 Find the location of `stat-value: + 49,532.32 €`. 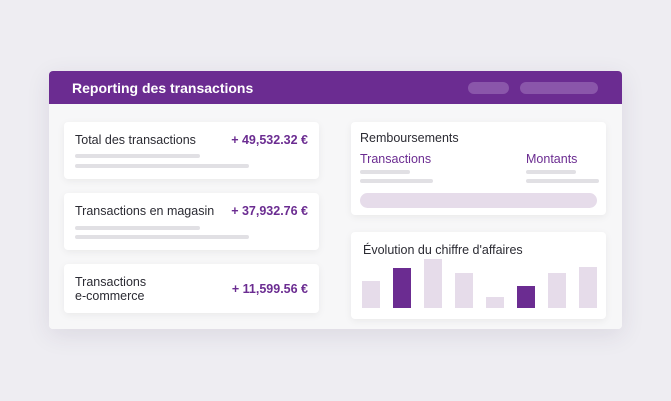

stat-value: + 49,532.32 € is located at coordinates (269, 140).